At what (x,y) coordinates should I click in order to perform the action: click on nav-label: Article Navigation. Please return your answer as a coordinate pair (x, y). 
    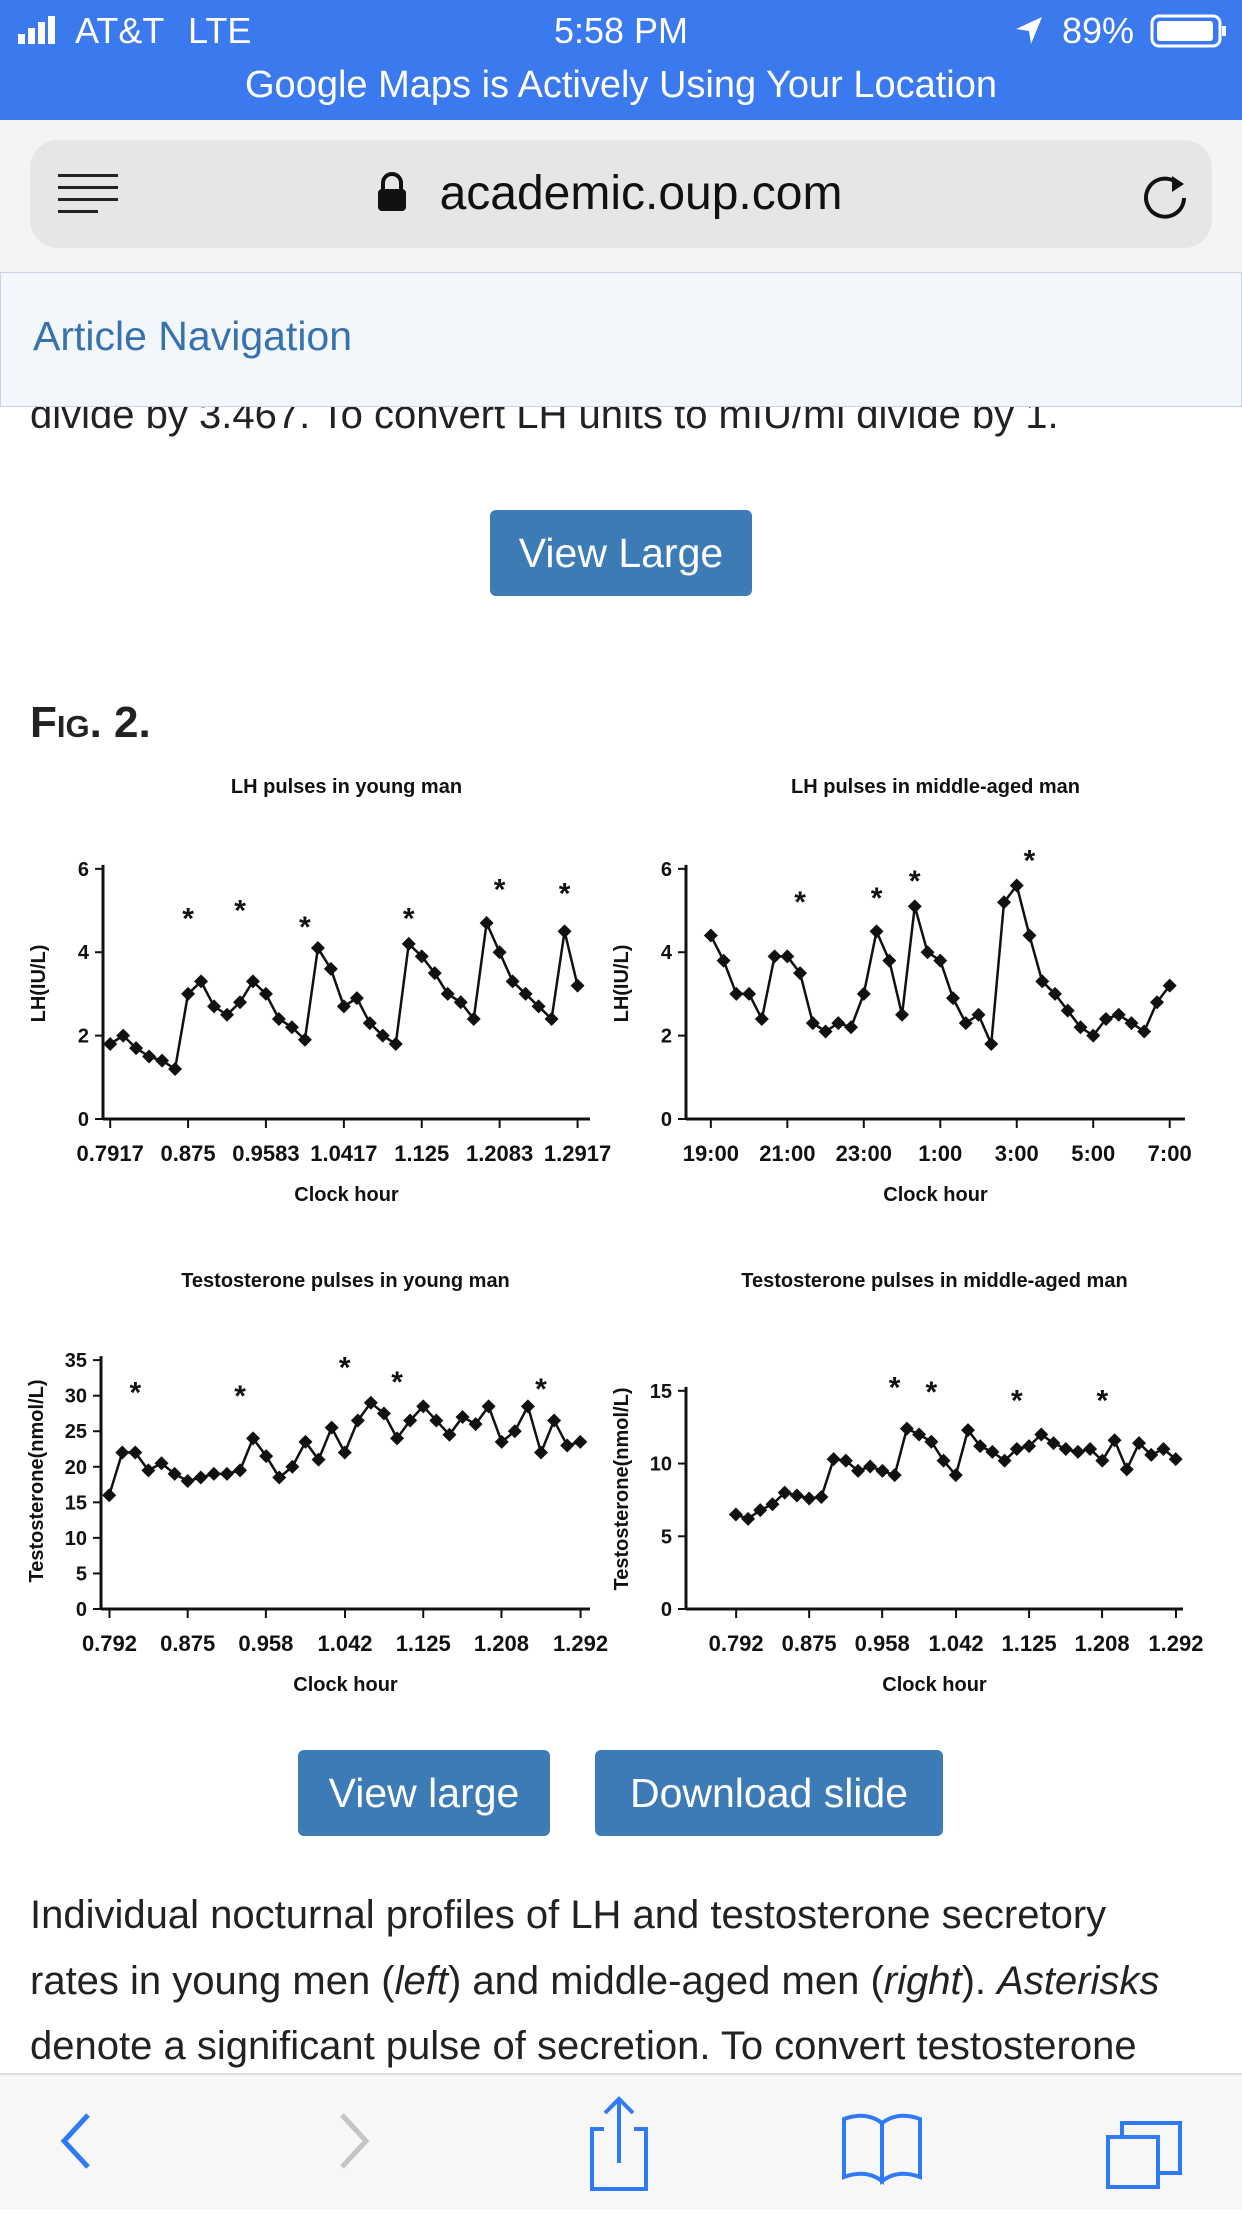
    Looking at the image, I should click on (193, 336).